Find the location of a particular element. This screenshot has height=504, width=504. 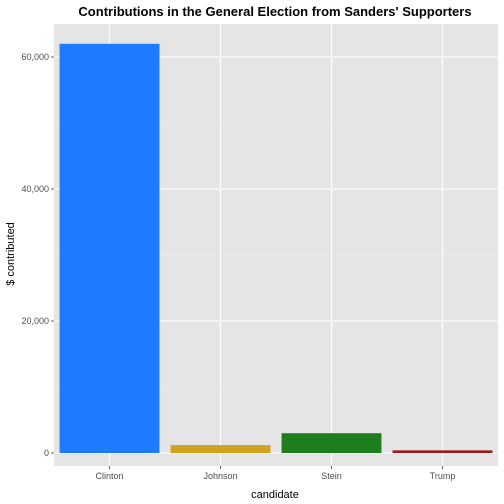

y-axis-title: $ contributed is located at coordinates (11, 254).